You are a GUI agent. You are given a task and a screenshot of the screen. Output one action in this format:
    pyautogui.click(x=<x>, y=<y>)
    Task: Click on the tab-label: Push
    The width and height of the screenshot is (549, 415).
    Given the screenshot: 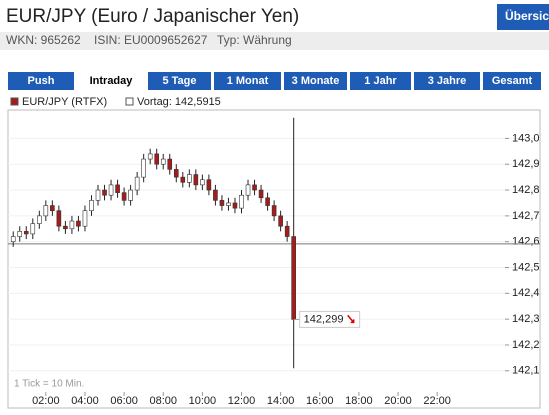 What is the action you would take?
    pyautogui.click(x=41, y=81)
    